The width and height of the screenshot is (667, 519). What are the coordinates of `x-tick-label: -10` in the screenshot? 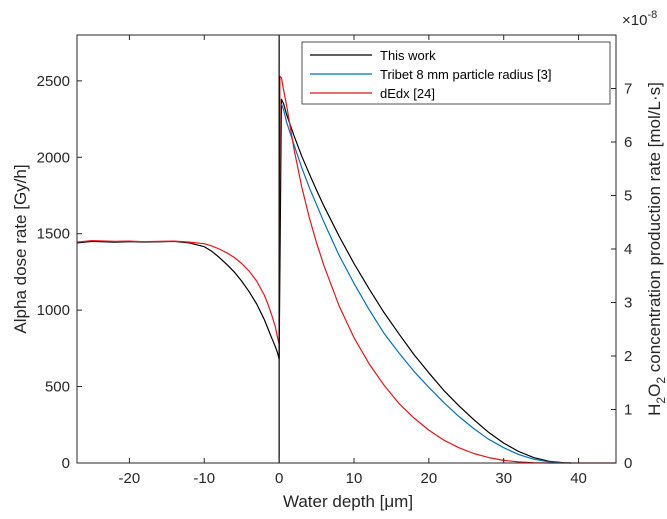 It's located at (204, 478).